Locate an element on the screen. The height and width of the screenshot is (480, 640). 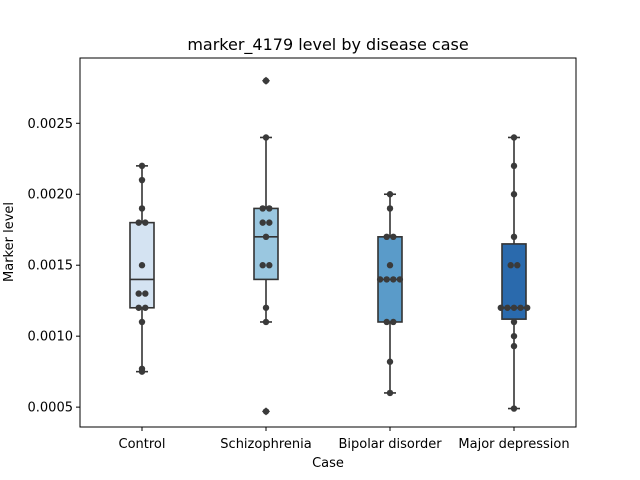
x-tick-label: Control is located at coordinates (142, 444).